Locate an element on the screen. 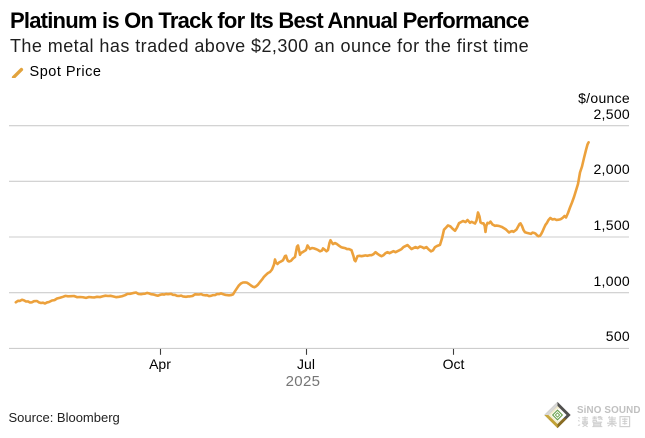 Image resolution: width=645 pixels, height=438 pixels. svg-text: SiNO SOUND is located at coordinates (609, 410).